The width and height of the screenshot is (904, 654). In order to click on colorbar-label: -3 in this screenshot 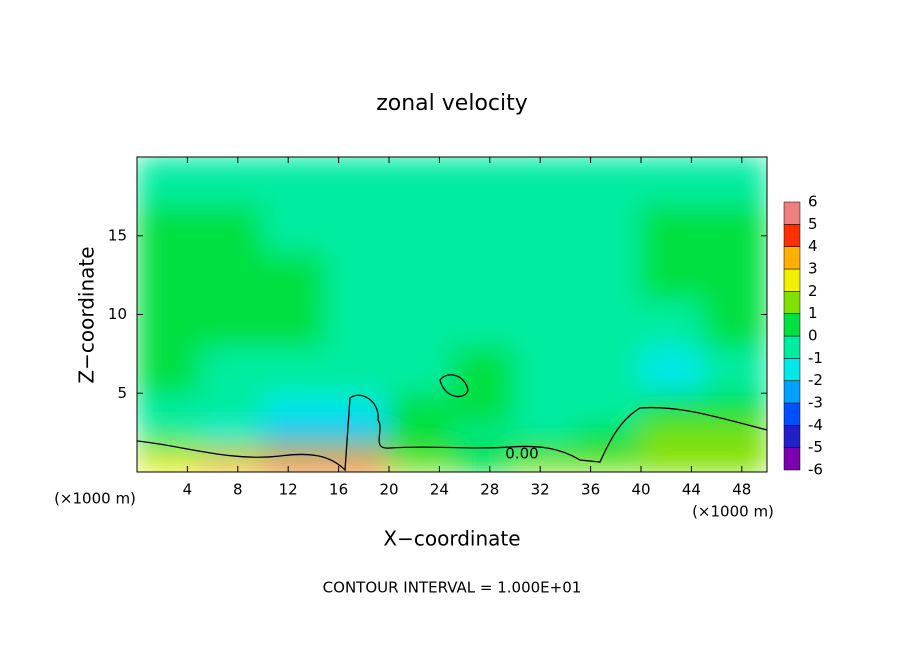, I will do `click(815, 403)`.